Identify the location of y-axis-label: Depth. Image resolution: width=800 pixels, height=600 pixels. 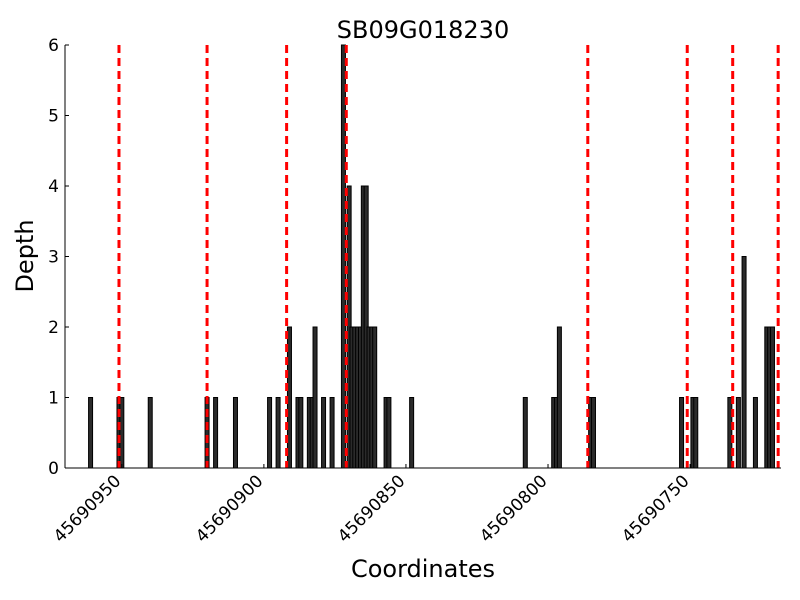
(25, 255).